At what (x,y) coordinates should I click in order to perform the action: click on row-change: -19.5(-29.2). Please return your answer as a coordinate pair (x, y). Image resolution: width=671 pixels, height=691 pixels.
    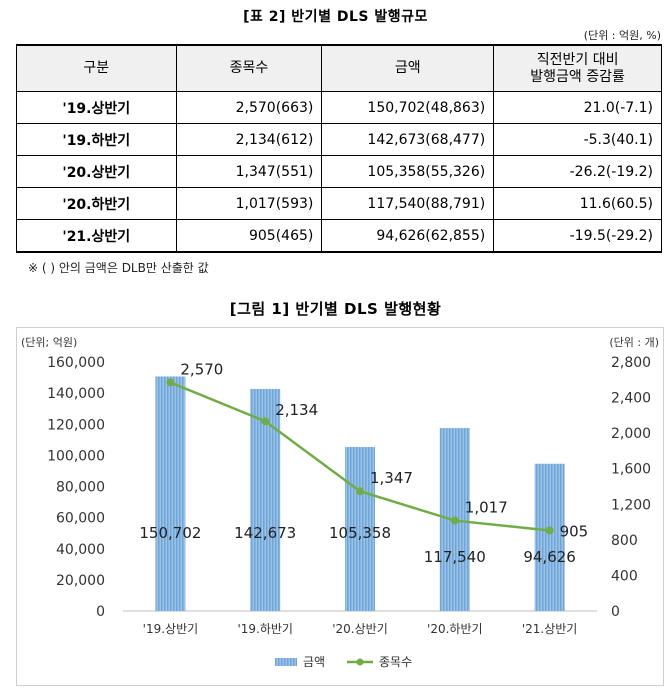
    Looking at the image, I should click on (577, 236).